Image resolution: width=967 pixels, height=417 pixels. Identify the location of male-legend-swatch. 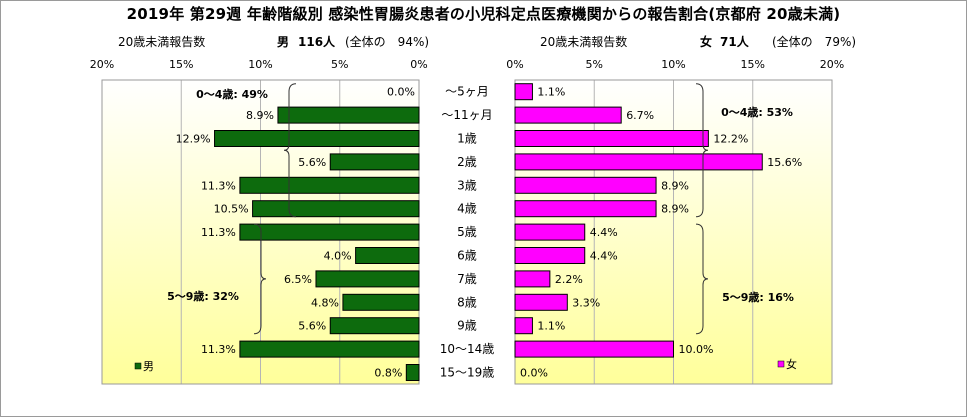
(138, 366).